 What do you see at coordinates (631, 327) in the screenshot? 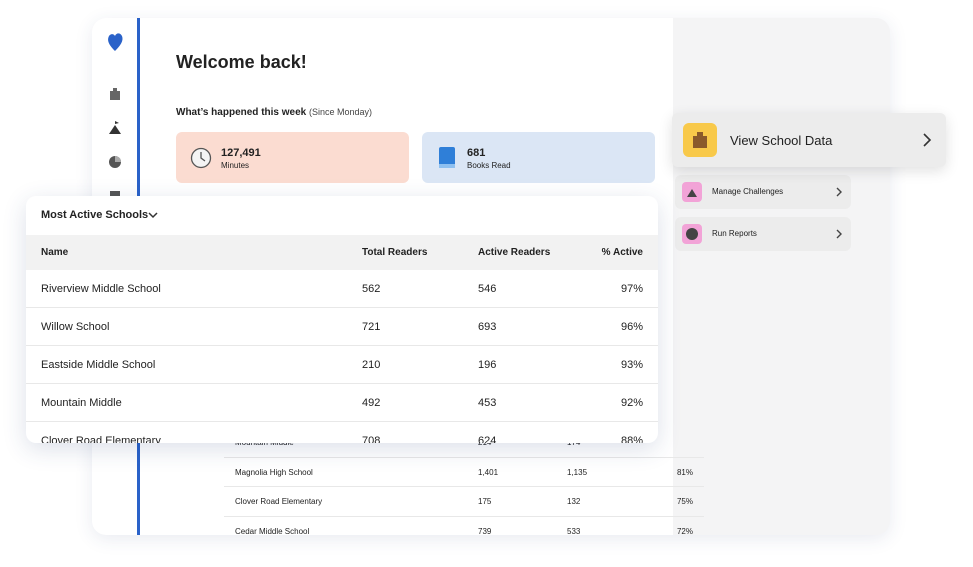
I see `table-cell: 96%` at bounding box center [631, 327].